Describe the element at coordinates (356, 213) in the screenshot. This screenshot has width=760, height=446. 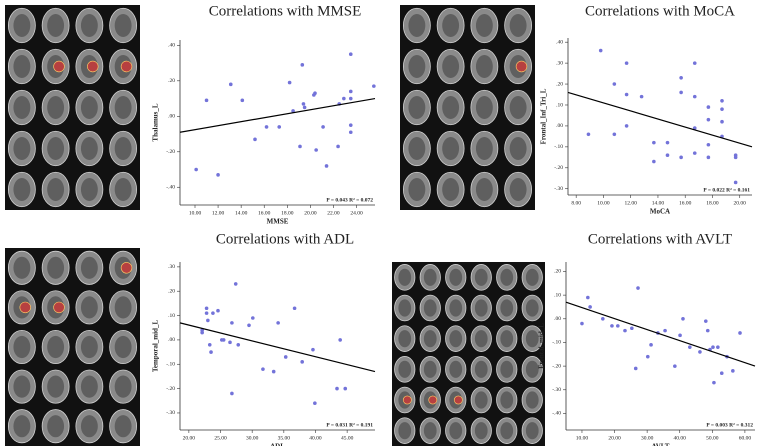
I see `x-tick-label: 24.00` at that location.